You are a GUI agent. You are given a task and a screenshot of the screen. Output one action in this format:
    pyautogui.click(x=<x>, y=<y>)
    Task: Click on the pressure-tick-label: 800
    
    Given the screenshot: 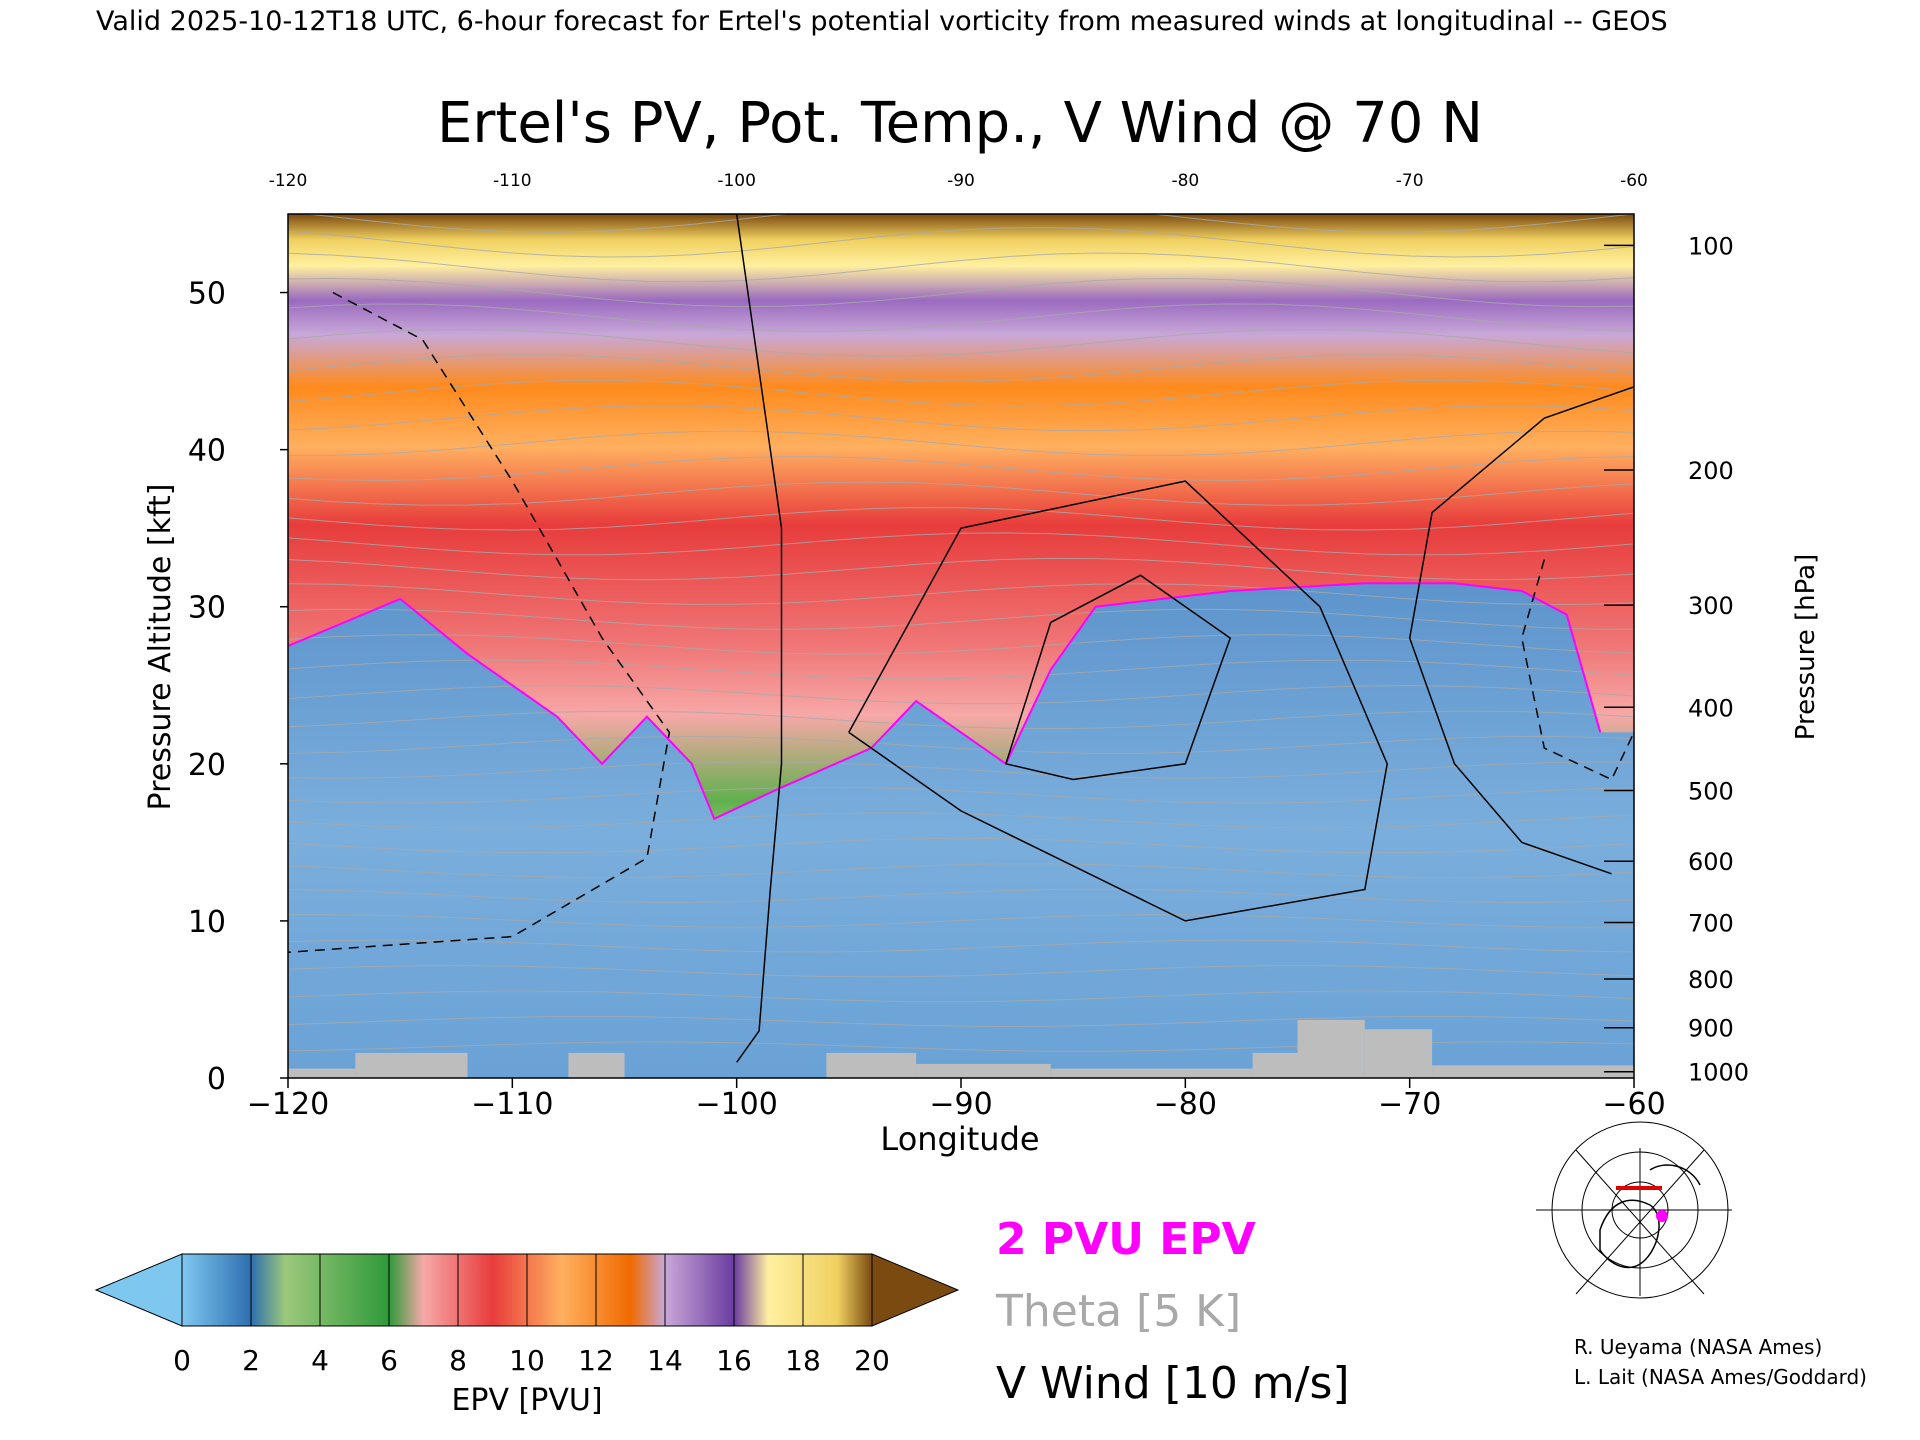 What is the action you would take?
    pyautogui.click(x=1711, y=980)
    